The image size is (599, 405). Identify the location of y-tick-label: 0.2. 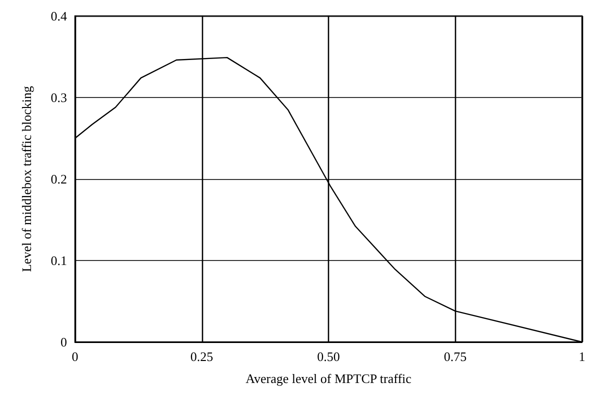
(58, 179).